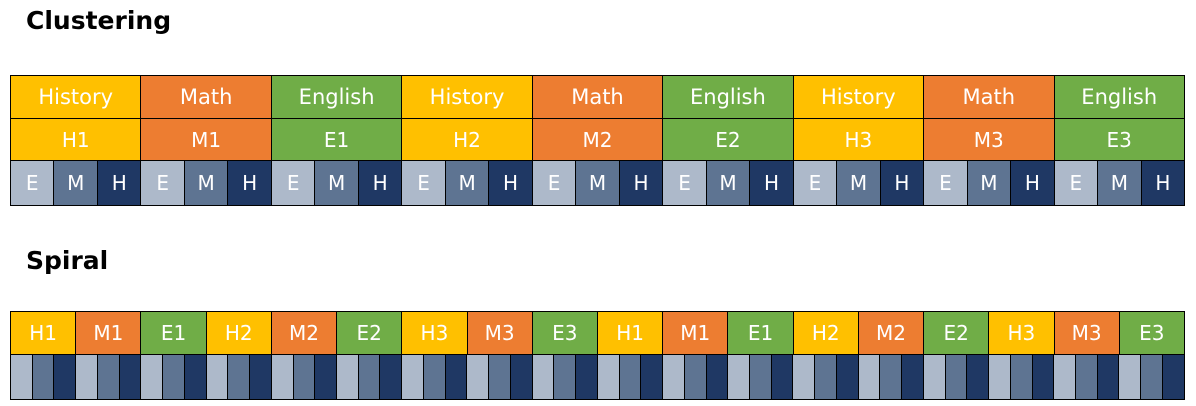 This screenshot has width=1196, height=406. I want to click on unit-cell-m1: M1, so click(206, 139).